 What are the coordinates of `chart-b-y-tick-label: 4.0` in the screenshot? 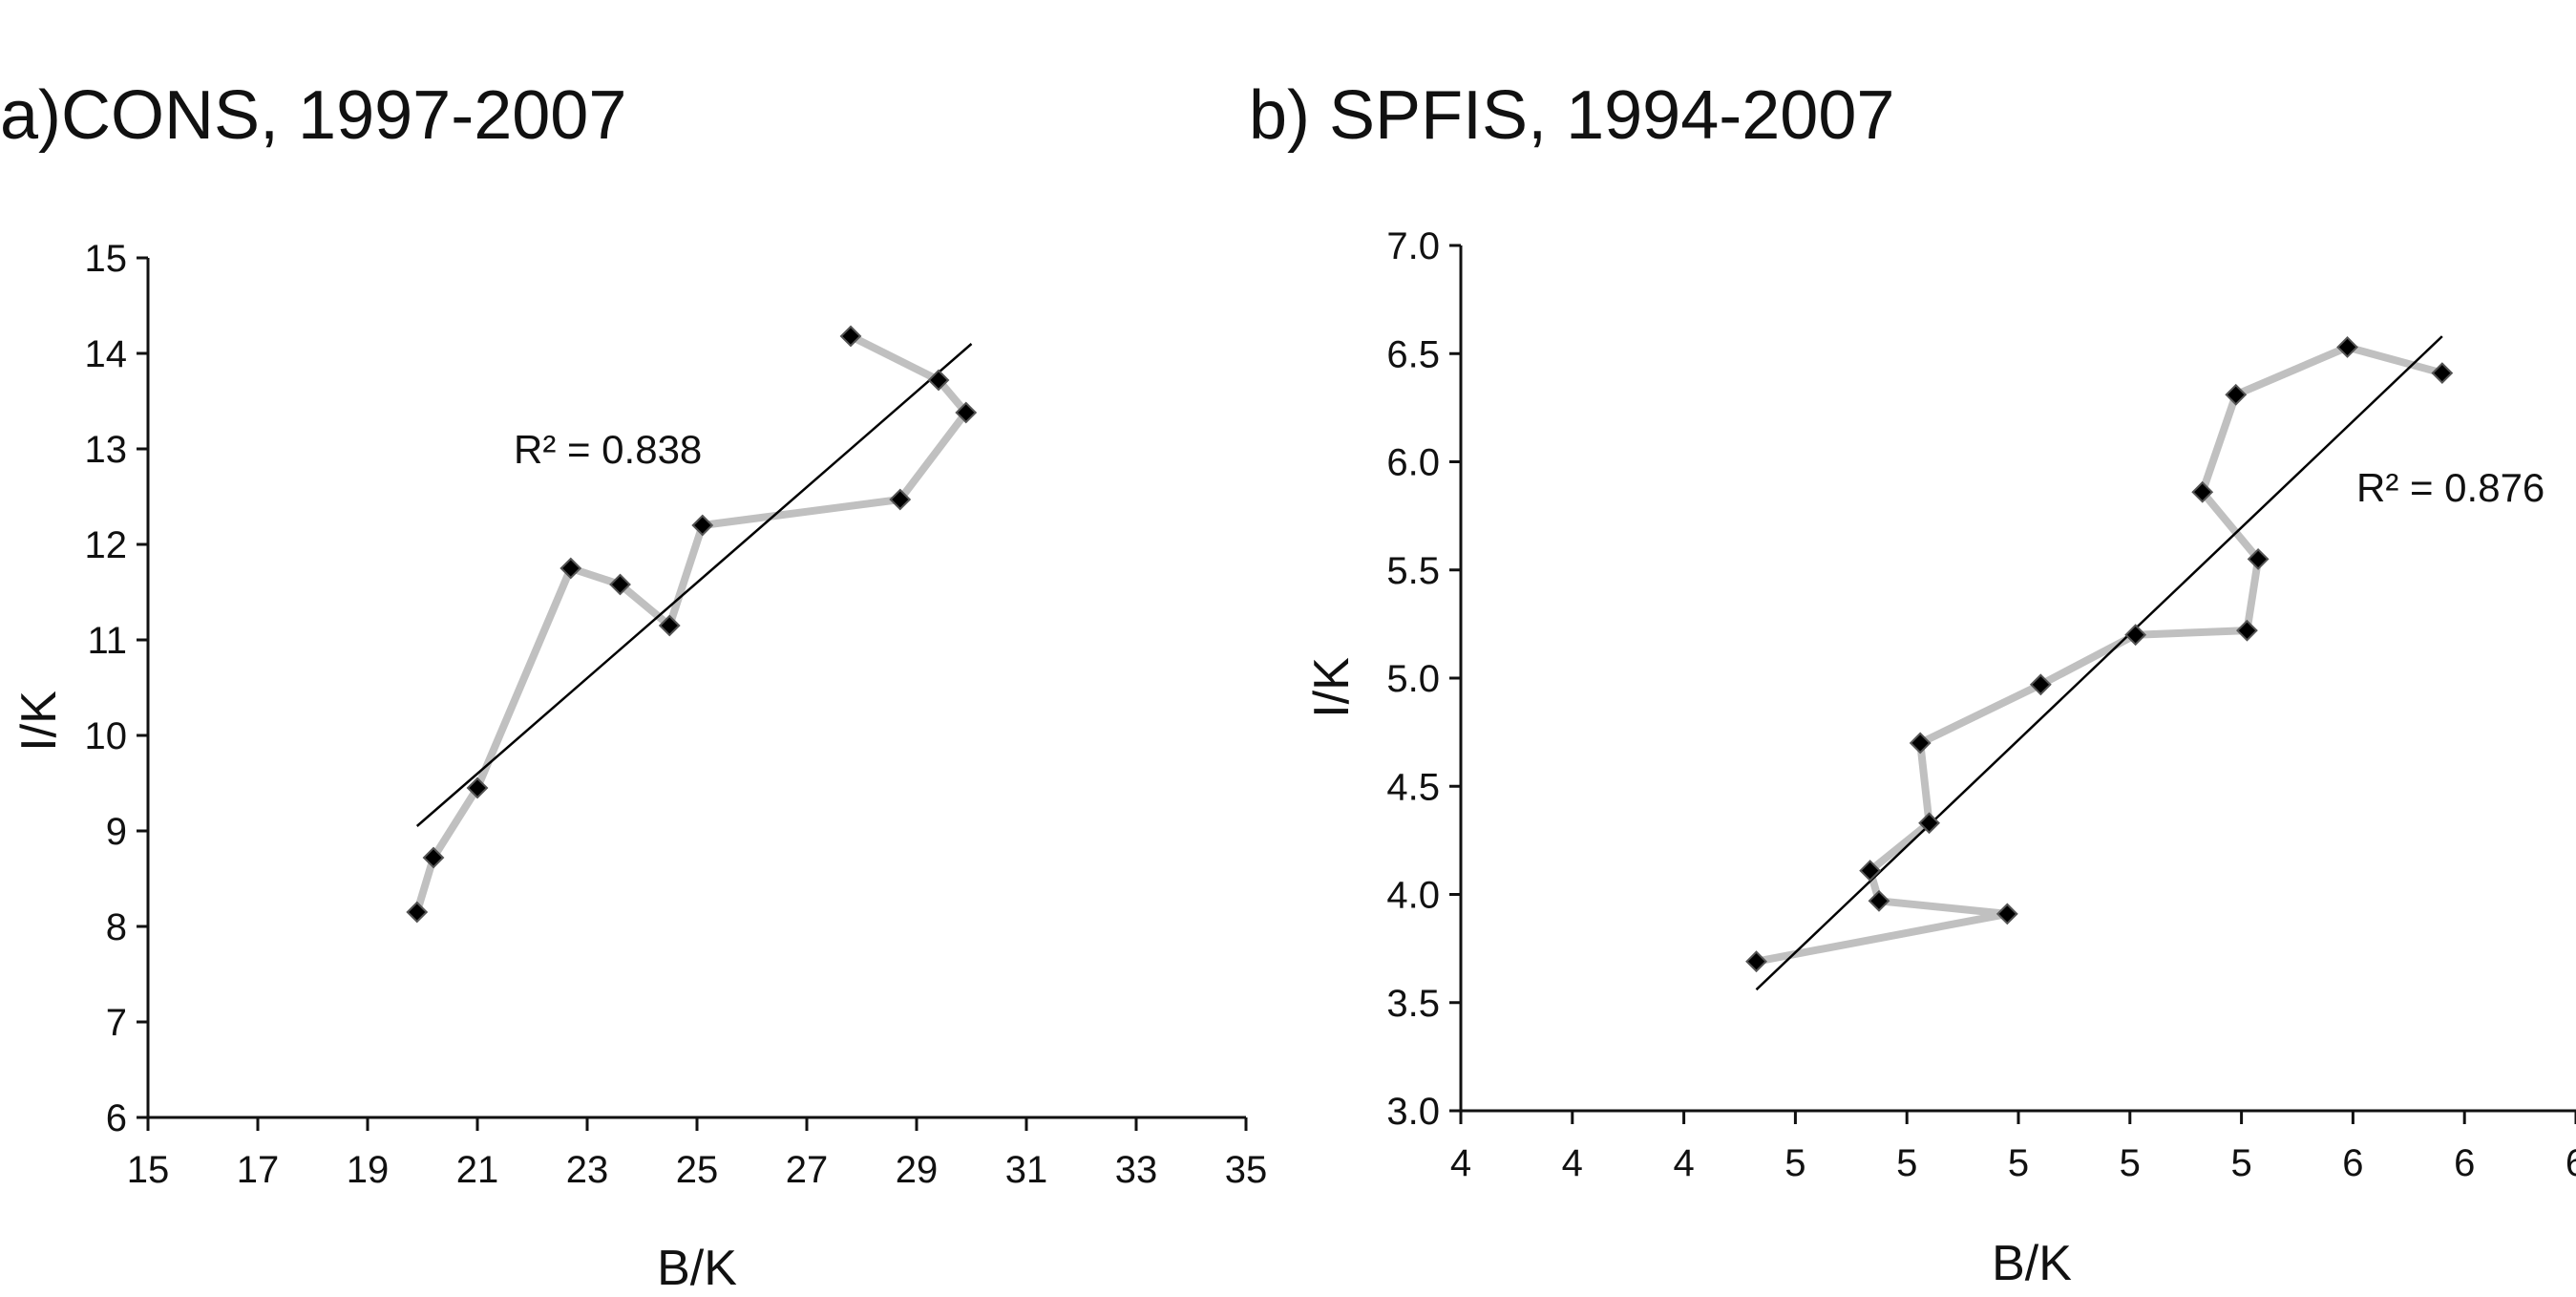 It's located at (1413, 896).